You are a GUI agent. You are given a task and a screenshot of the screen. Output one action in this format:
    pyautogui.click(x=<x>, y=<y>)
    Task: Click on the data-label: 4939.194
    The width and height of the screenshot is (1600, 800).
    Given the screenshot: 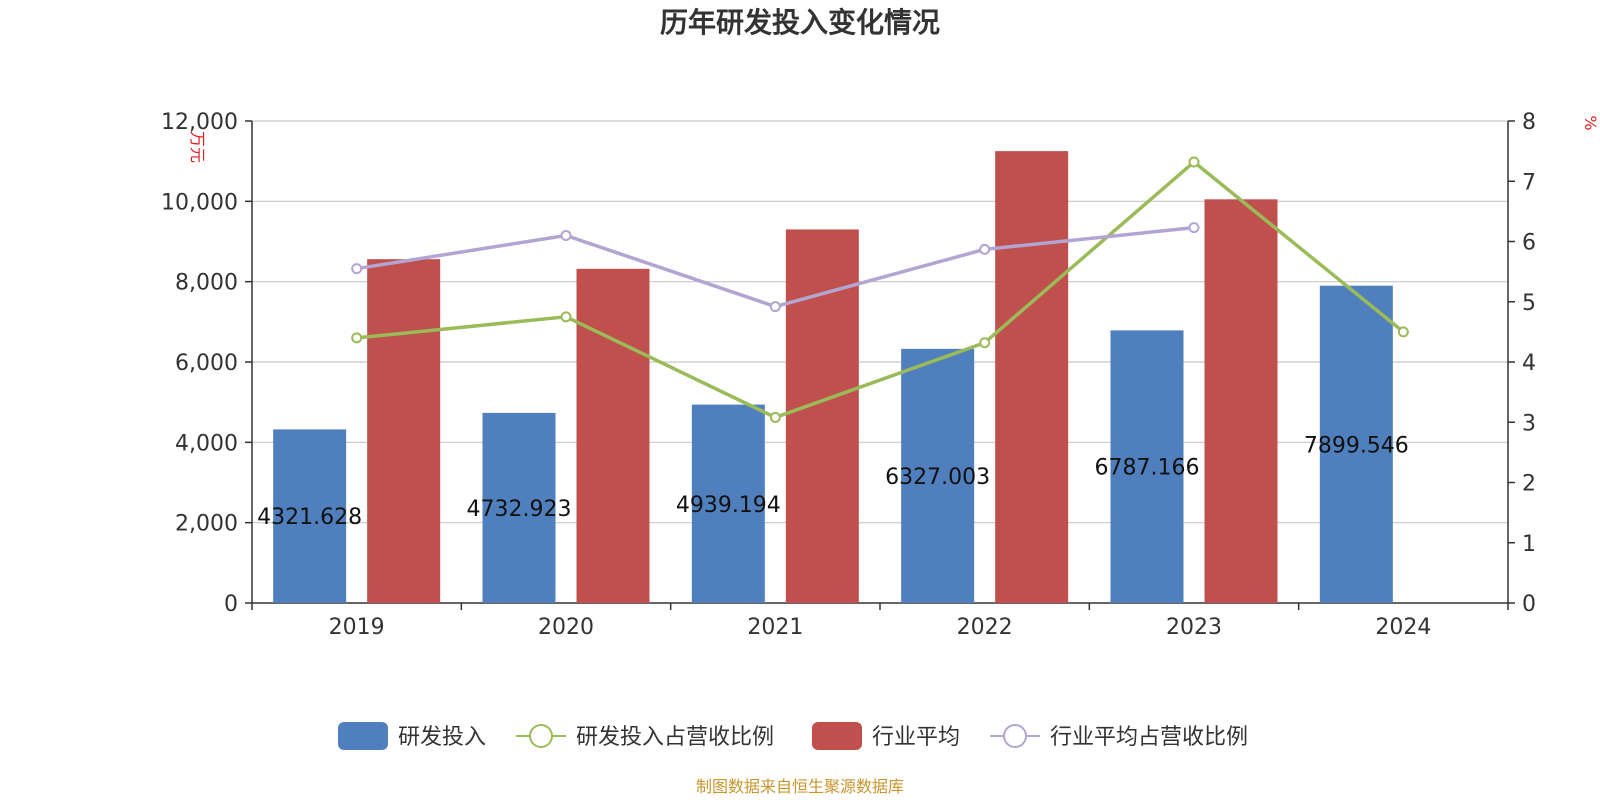 What is the action you would take?
    pyautogui.click(x=728, y=505)
    